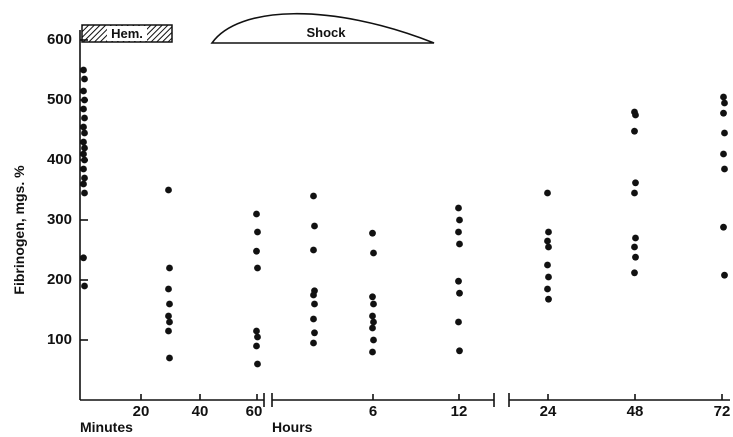 The image size is (733, 437). I want to click on x-tick-label: 20, so click(141, 411).